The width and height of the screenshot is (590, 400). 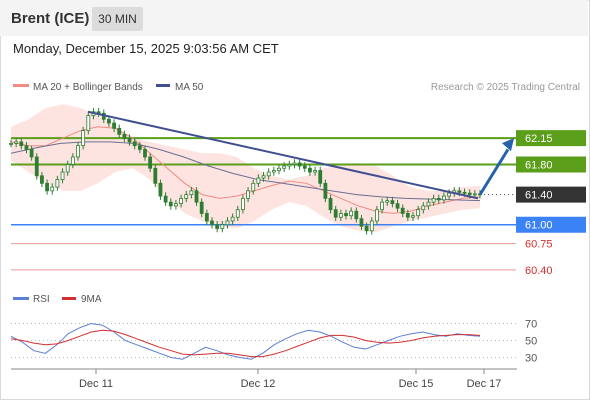 What do you see at coordinates (21, 85) in the screenshot?
I see `ma20-legend-swatch` at bounding box center [21, 85].